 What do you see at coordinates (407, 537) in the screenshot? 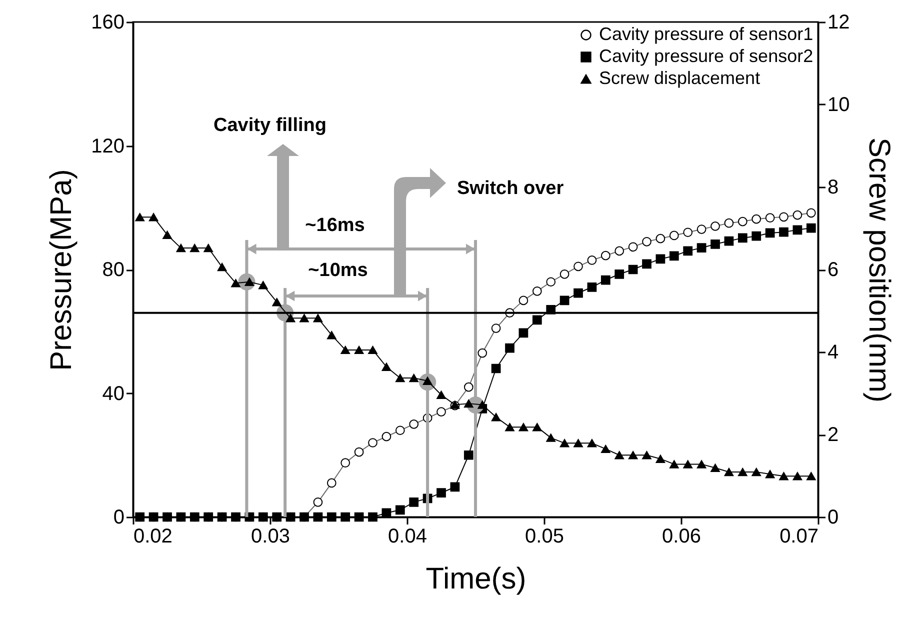
I see `x-tick-label: 0.04` at bounding box center [407, 537].